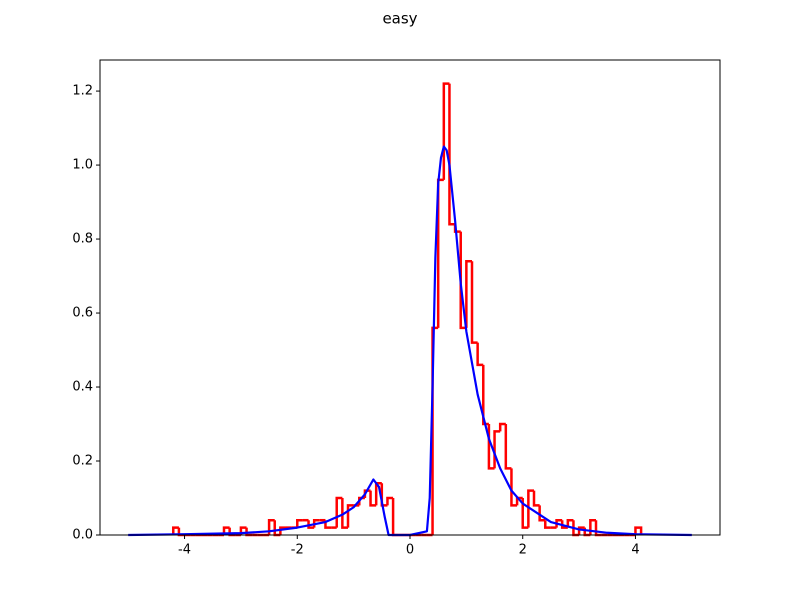 This screenshot has width=800, height=604. What do you see at coordinates (523, 550) in the screenshot?
I see `x-tick-label: 2` at bounding box center [523, 550].